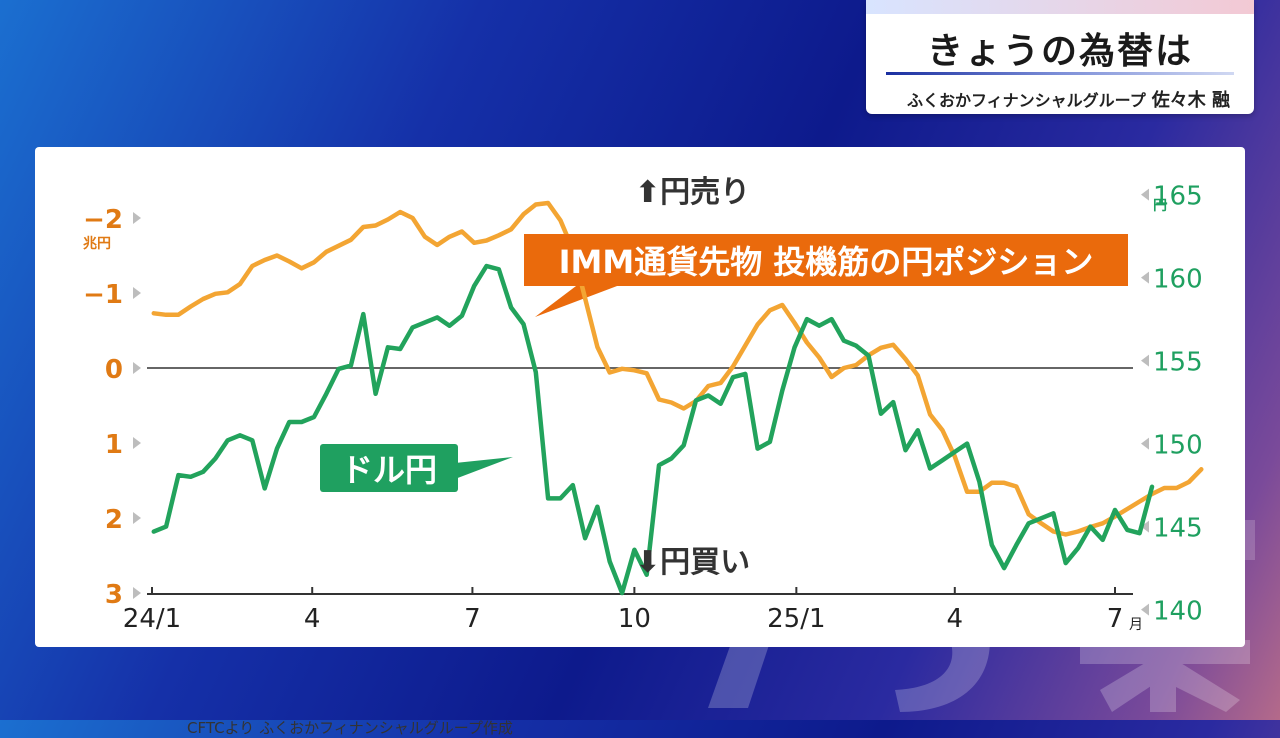 This screenshot has width=1280, height=738. I want to click on title-divider, so click(1060, 73).